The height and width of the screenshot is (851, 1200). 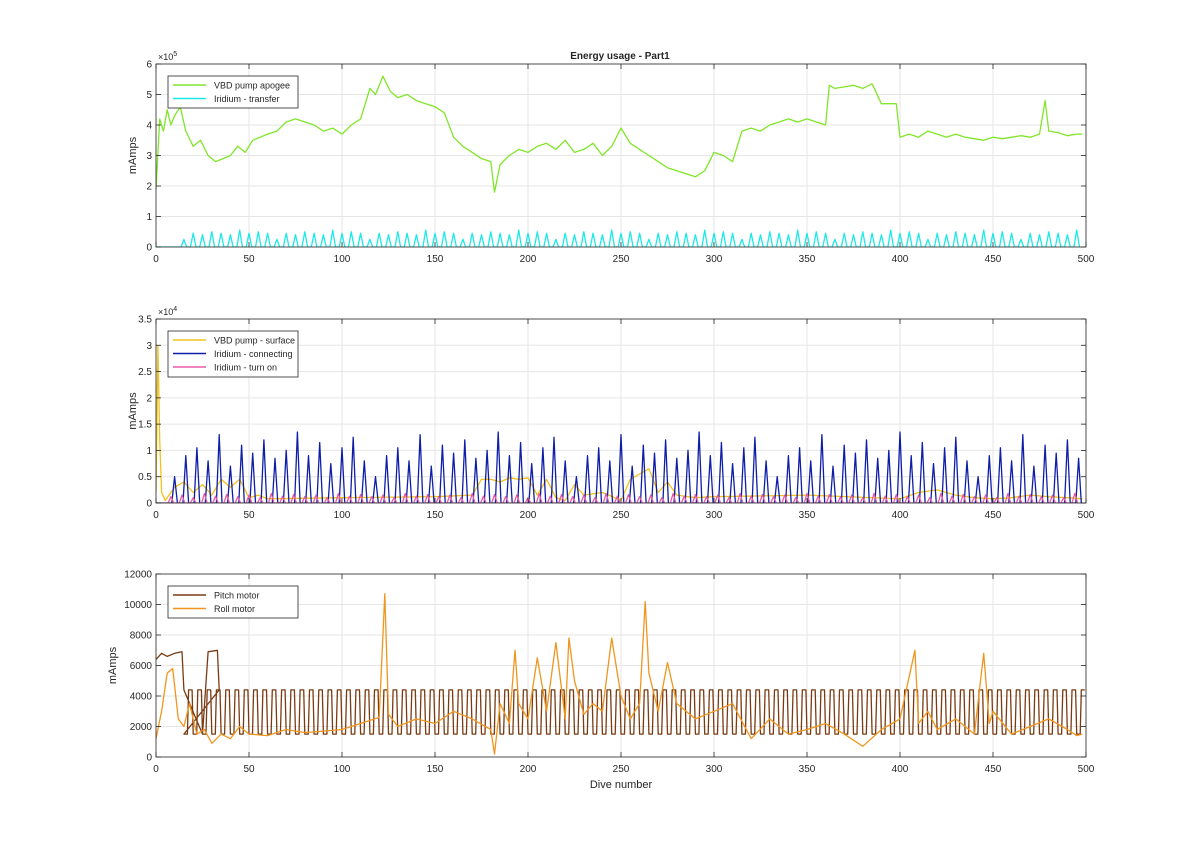 What do you see at coordinates (149, 65) in the screenshot?
I see `y-tick-label: 6` at bounding box center [149, 65].